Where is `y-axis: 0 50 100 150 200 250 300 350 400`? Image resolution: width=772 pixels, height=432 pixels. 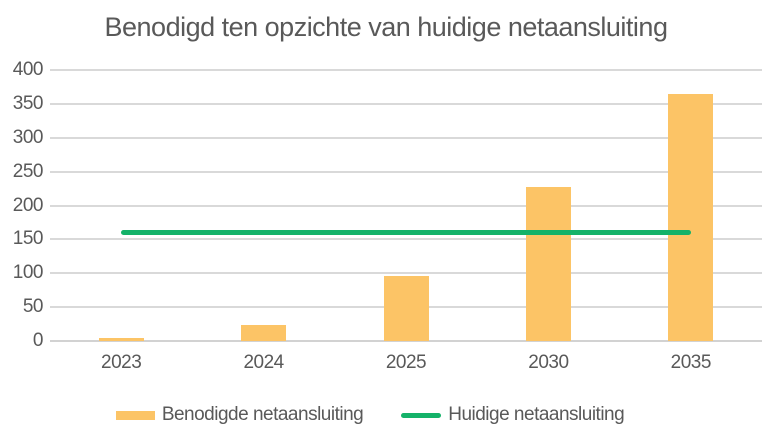
y-axis: 0 50 100 150 200 250 300 350 400 is located at coordinates (22, 205).